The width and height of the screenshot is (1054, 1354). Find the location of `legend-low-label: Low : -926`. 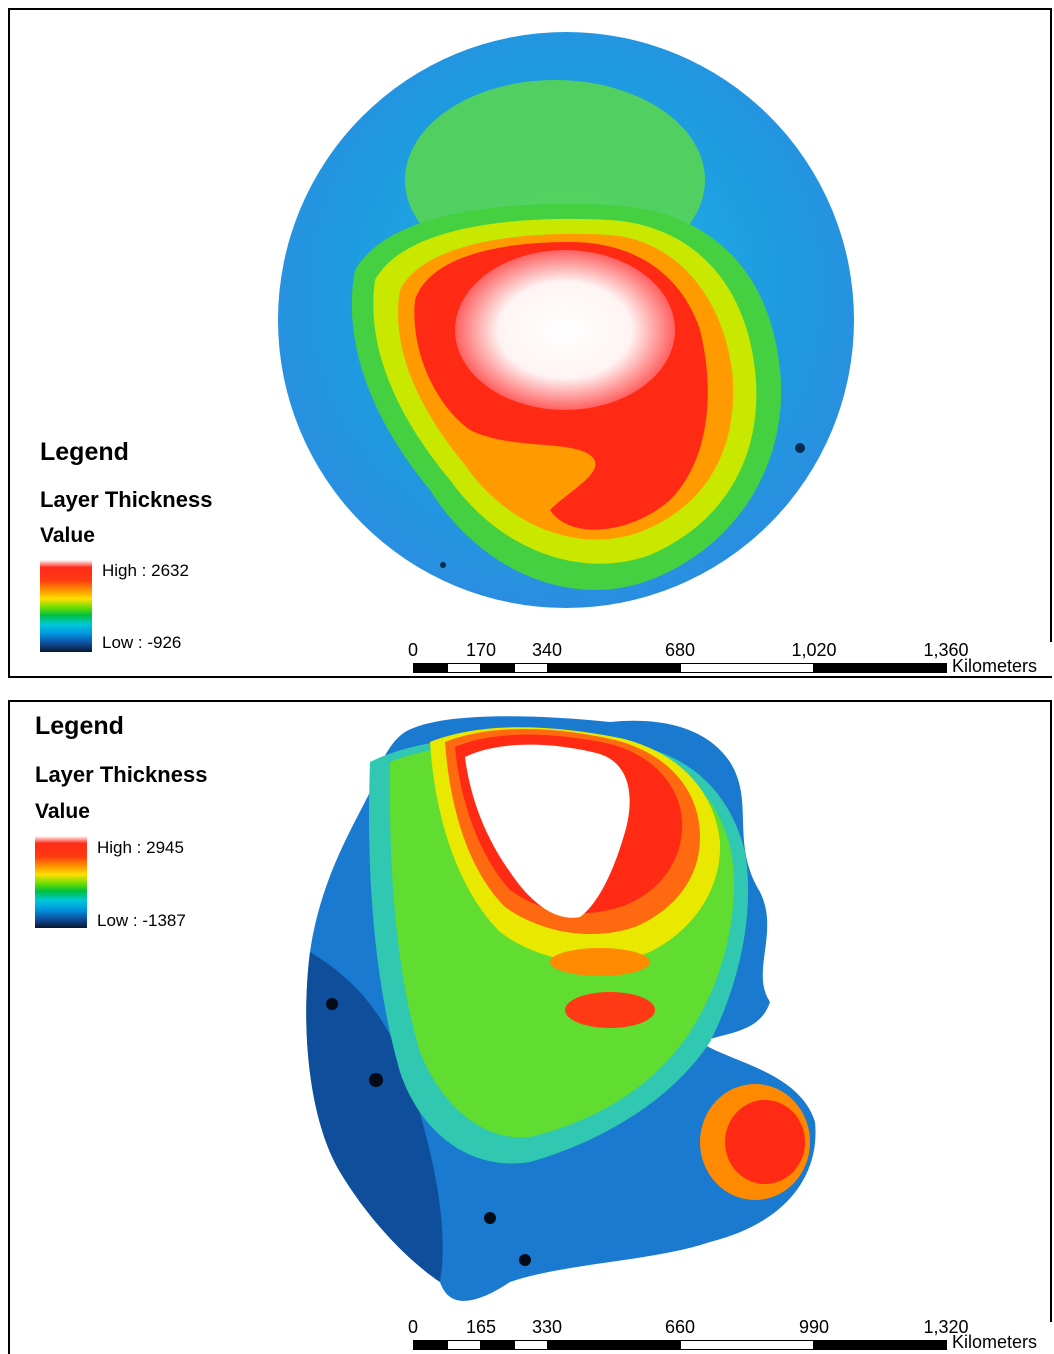

legend-low-label: Low : -926 is located at coordinates (142, 642).